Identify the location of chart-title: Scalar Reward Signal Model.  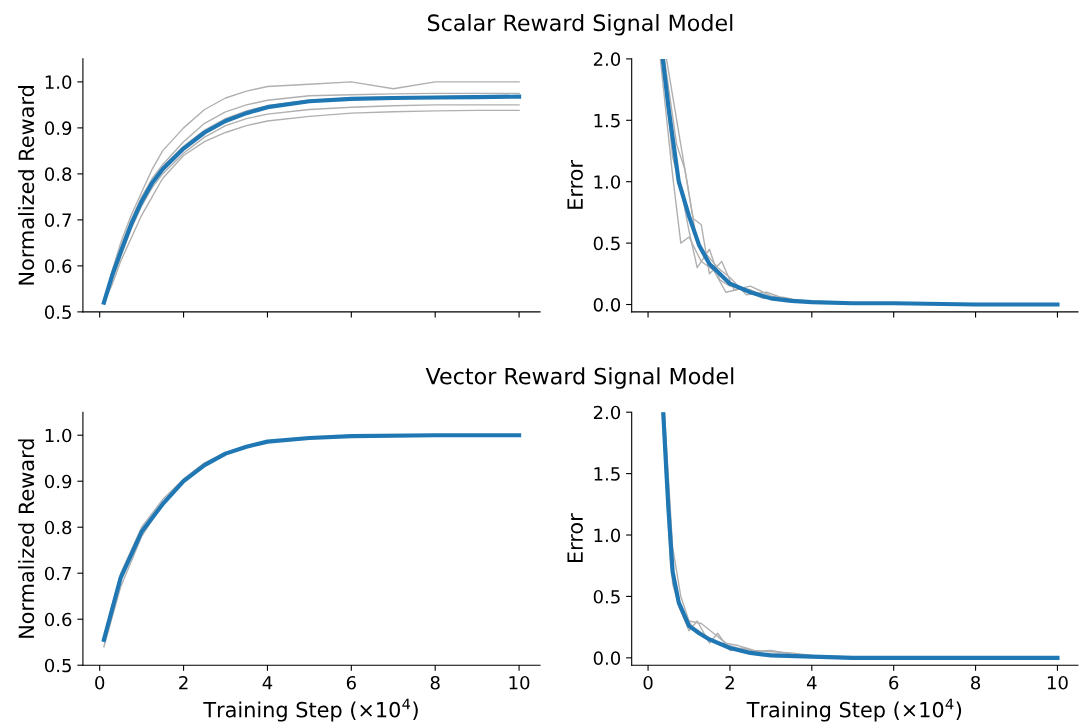
(580, 24).